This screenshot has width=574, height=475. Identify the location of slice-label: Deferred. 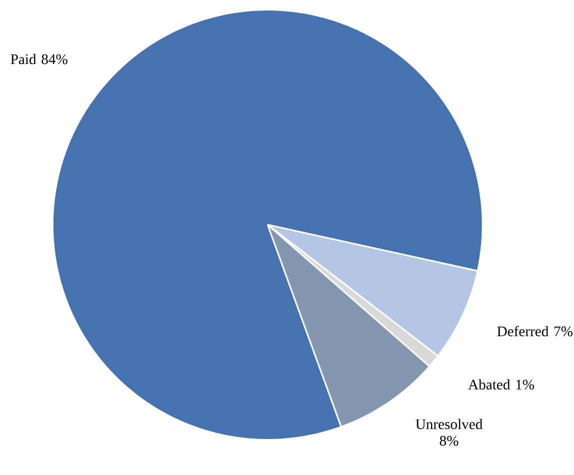
(522, 331).